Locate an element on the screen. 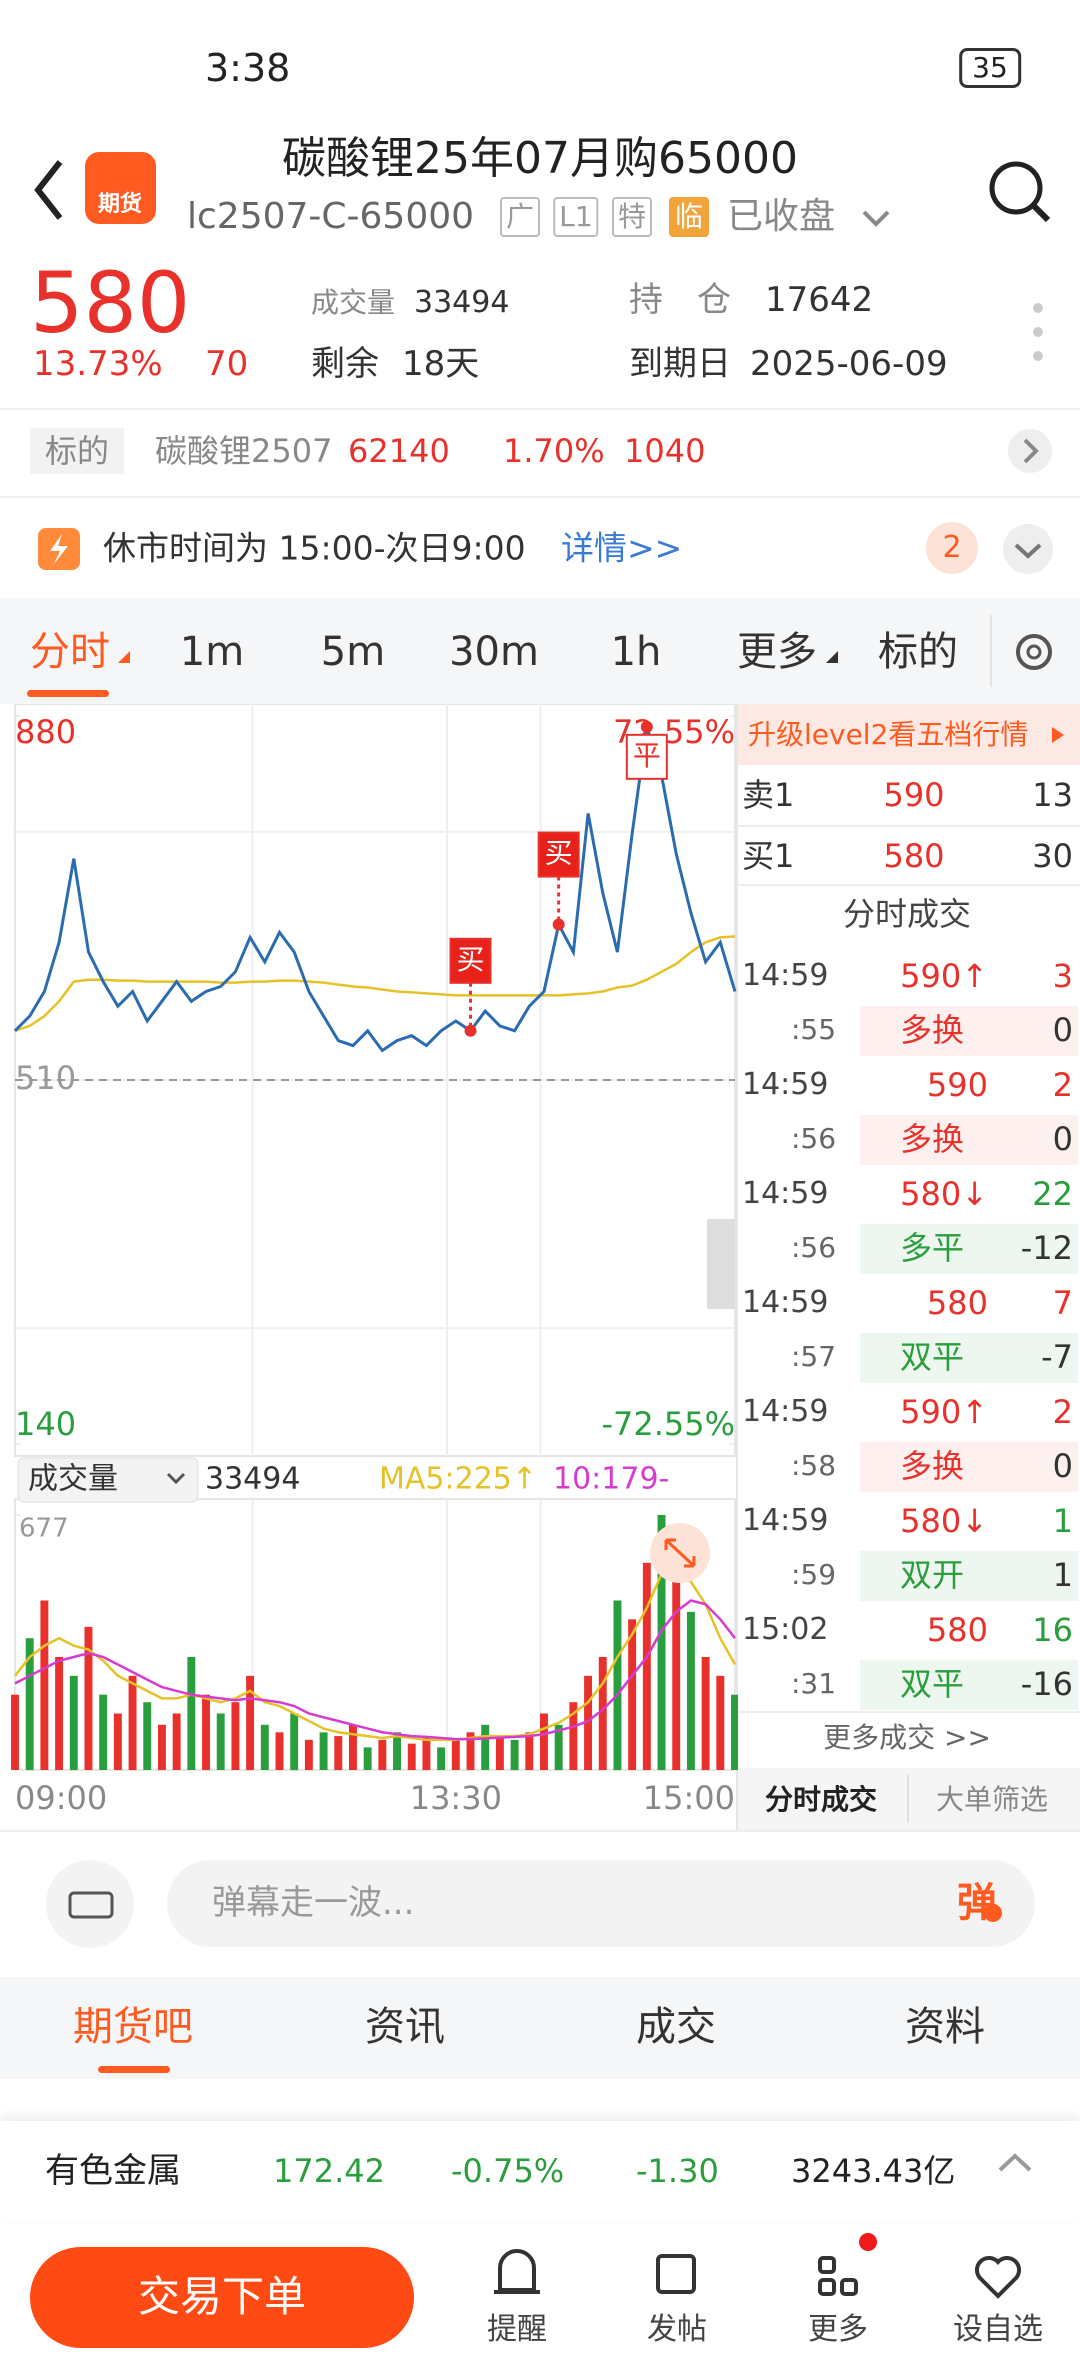  period-tab: 标的 is located at coordinates (918, 652).